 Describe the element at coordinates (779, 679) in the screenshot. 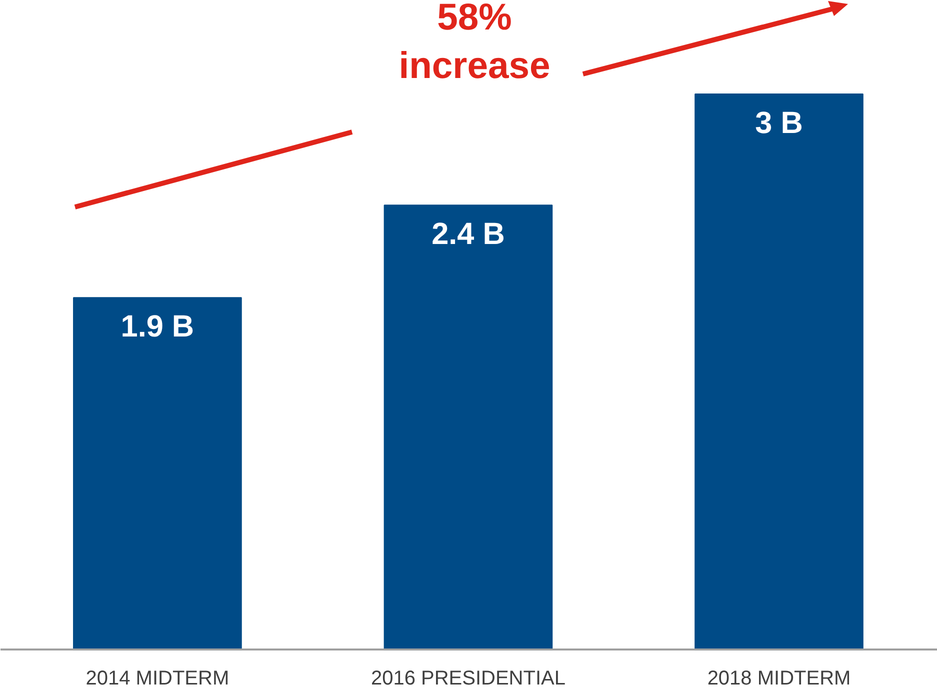

I see `x-tick-label: 2018 MIDTERM` at that location.